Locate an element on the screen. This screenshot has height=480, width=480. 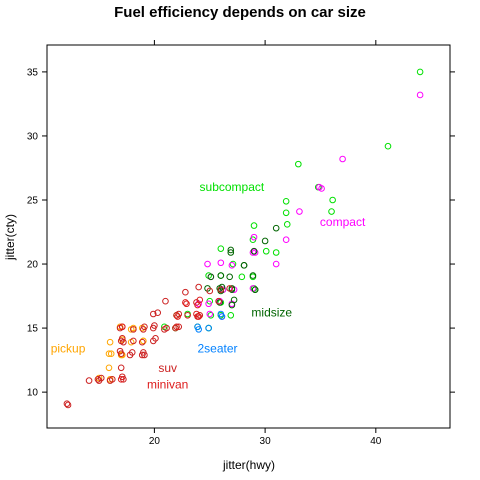
x-tick-label: 20 is located at coordinates (155, 441).